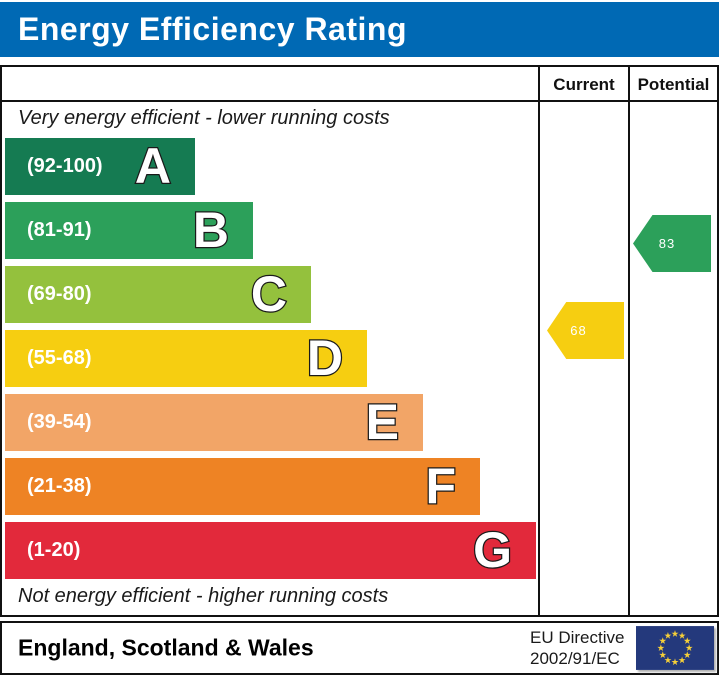 The height and width of the screenshot is (676, 719). What do you see at coordinates (59, 358) in the screenshot?
I see `band-range-label: (55-68)` at bounding box center [59, 358].